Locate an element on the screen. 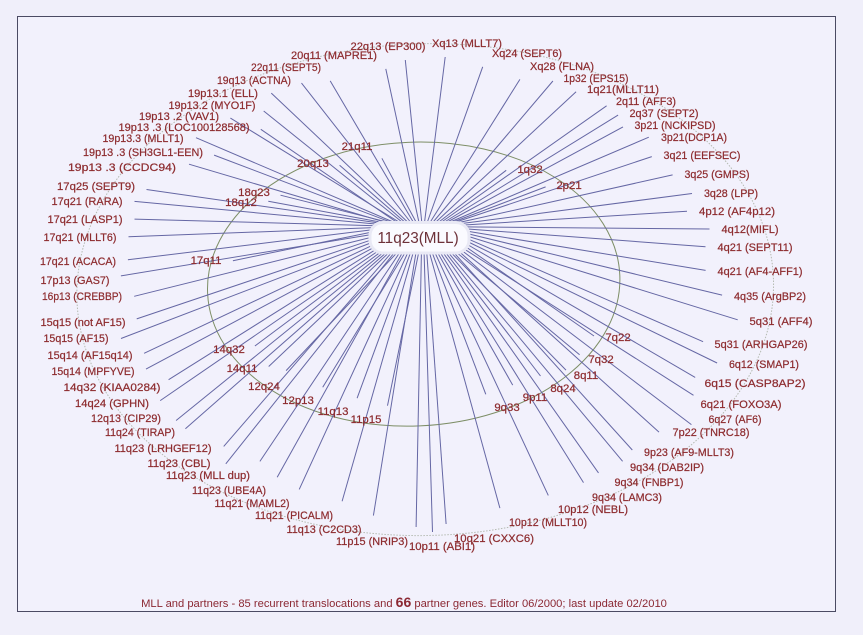 The image size is (863, 635). svg-text: 4q21 (AF4-AFF1) is located at coordinates (760, 272).